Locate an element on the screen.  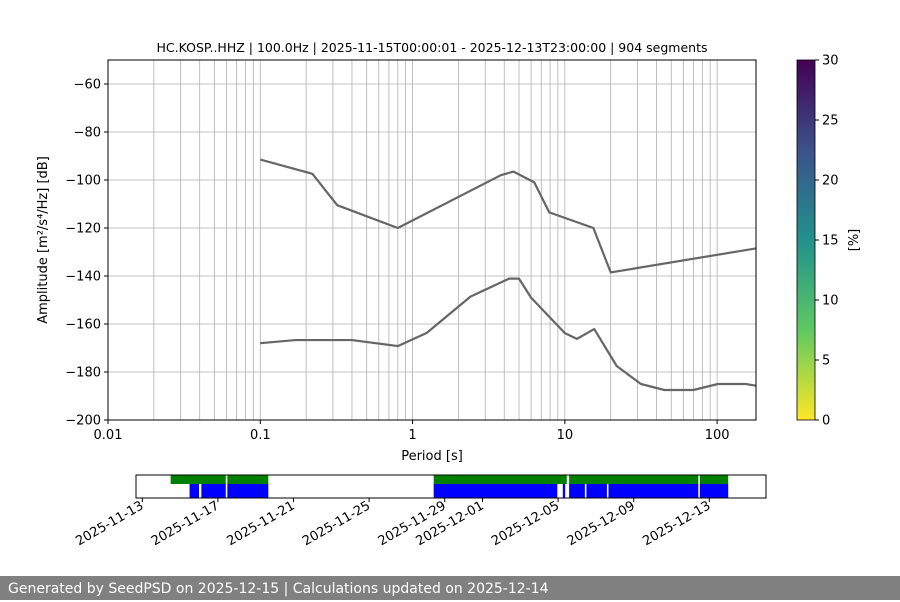
nlnm-curve is located at coordinates (508, 334).